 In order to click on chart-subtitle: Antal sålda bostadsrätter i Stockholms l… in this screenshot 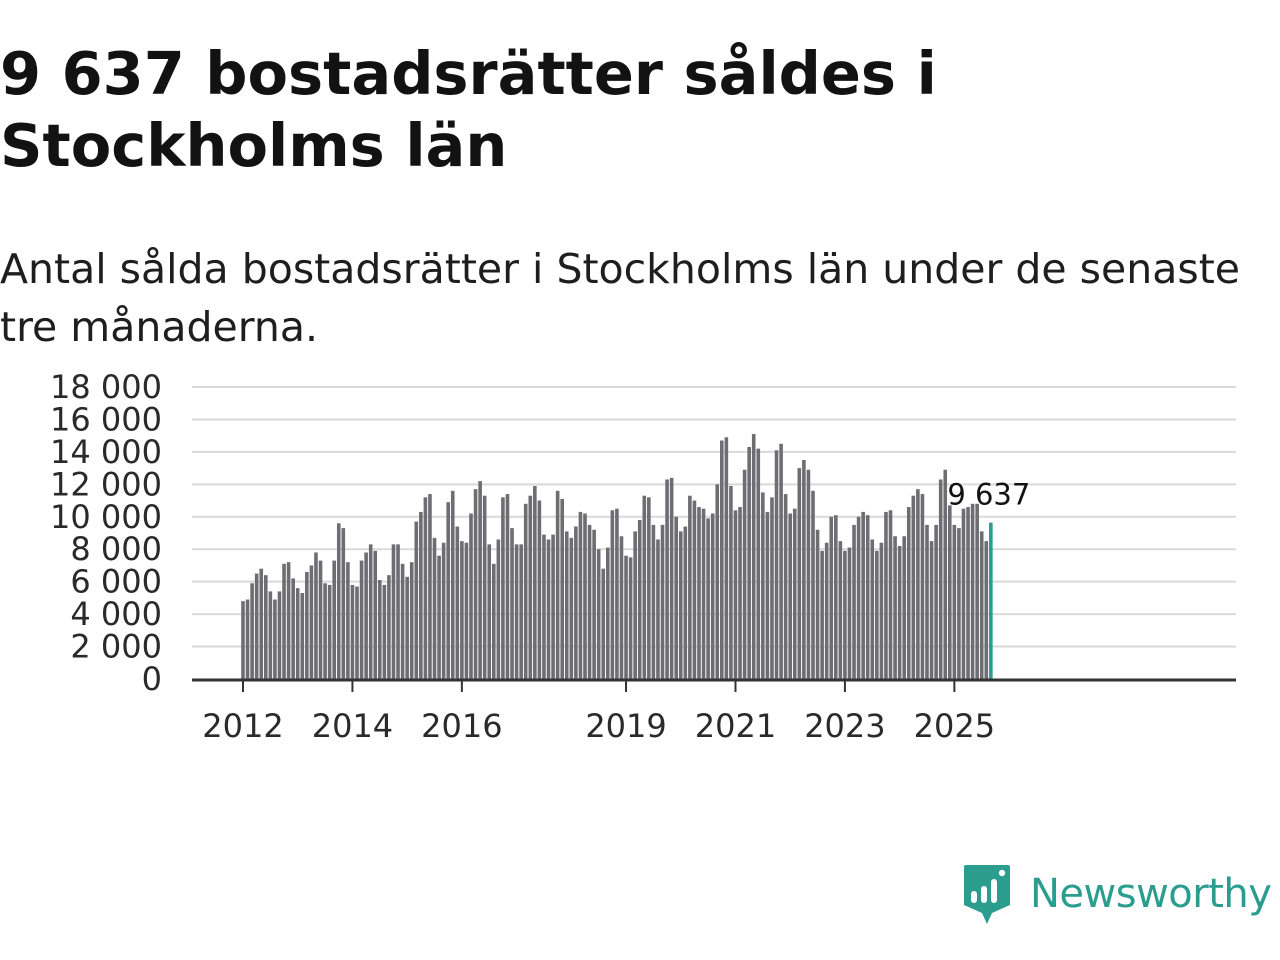, I will do `click(620, 298)`.